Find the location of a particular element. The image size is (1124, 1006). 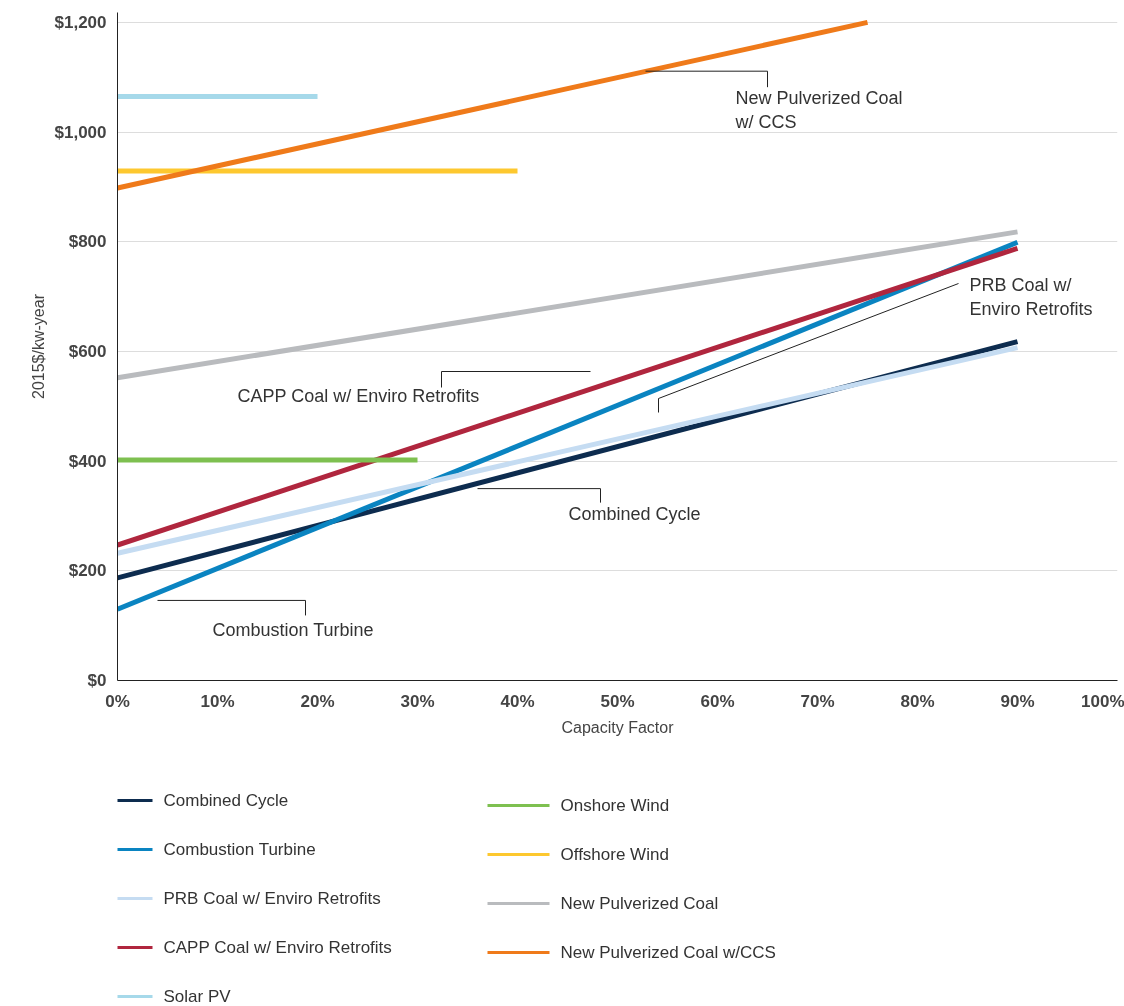

x-tick-label: 0% is located at coordinates (117, 701).